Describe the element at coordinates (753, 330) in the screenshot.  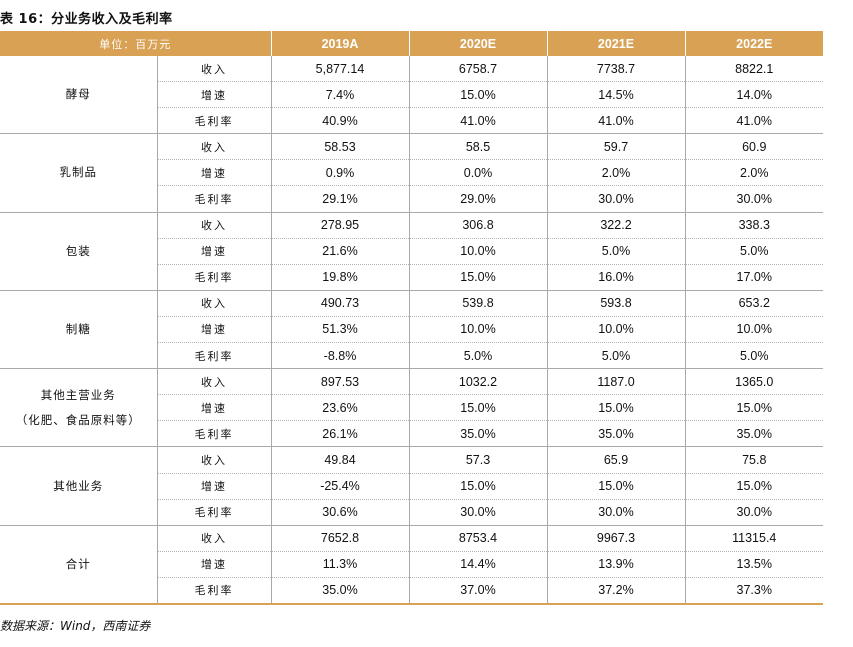
I see `value-cell: 10.0%` at that location.